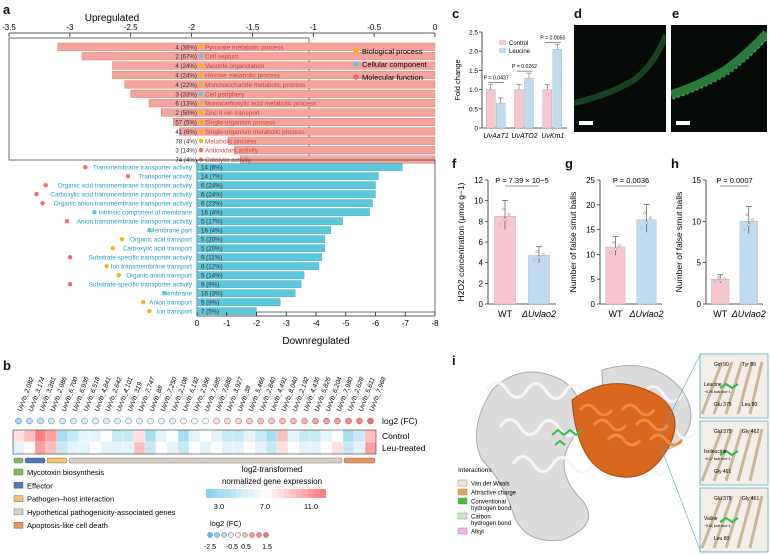  Describe the element at coordinates (546, 391) in the screenshot. I see `helix-ribbon` at that location.